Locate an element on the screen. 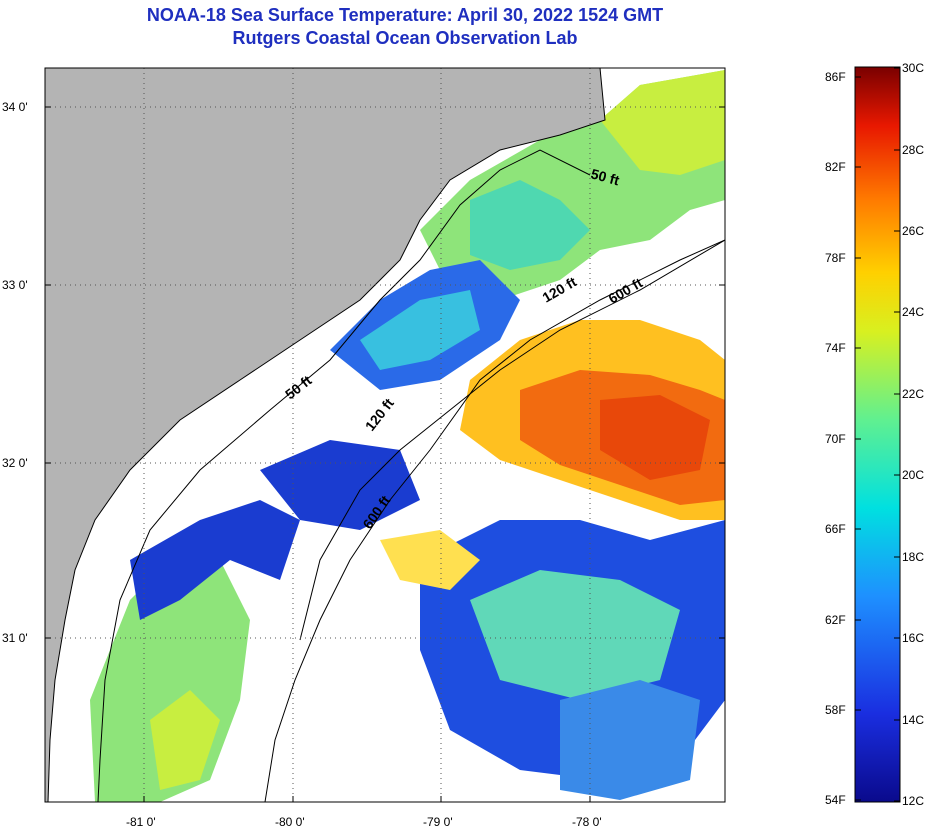 The height and width of the screenshot is (832, 936). colorbar-ticks is located at coordinates (877, 434).